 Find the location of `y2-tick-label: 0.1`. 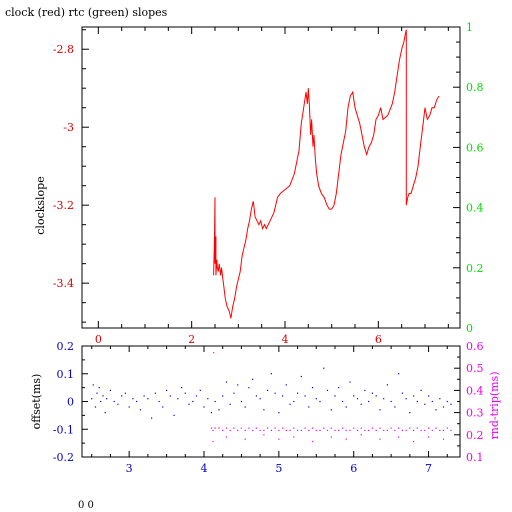

y2-tick-label: 0.1 is located at coordinates (475, 457).